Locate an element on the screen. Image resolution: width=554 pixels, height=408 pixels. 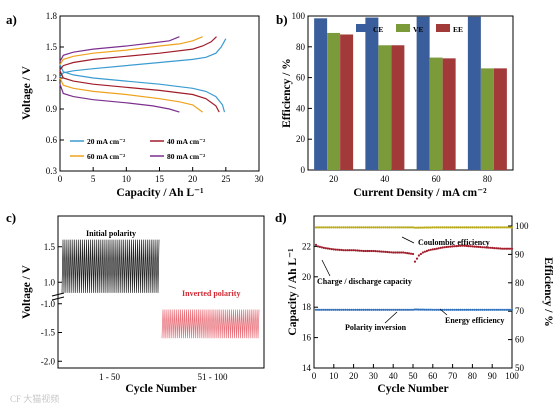
panel-b-bars is located at coordinates (410, 93).